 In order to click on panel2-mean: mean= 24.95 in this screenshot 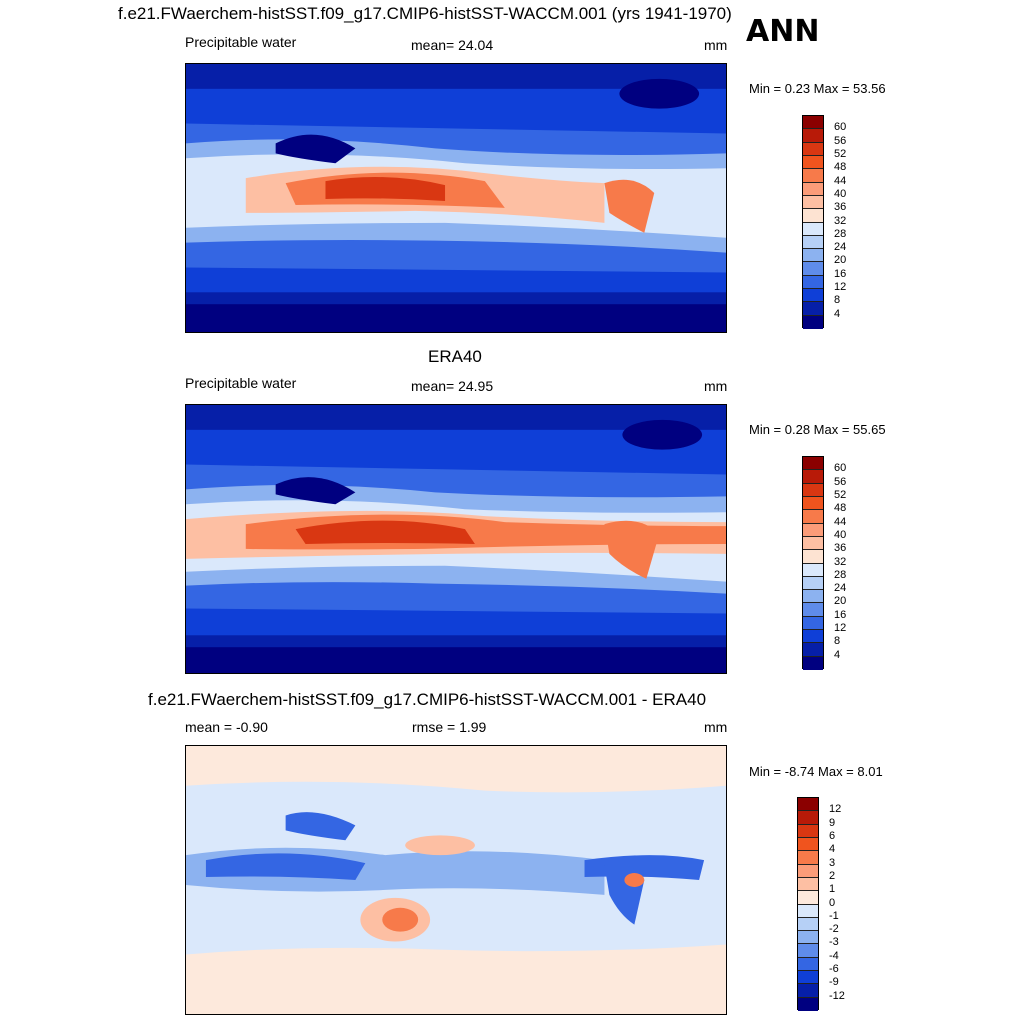, I will do `click(452, 386)`.